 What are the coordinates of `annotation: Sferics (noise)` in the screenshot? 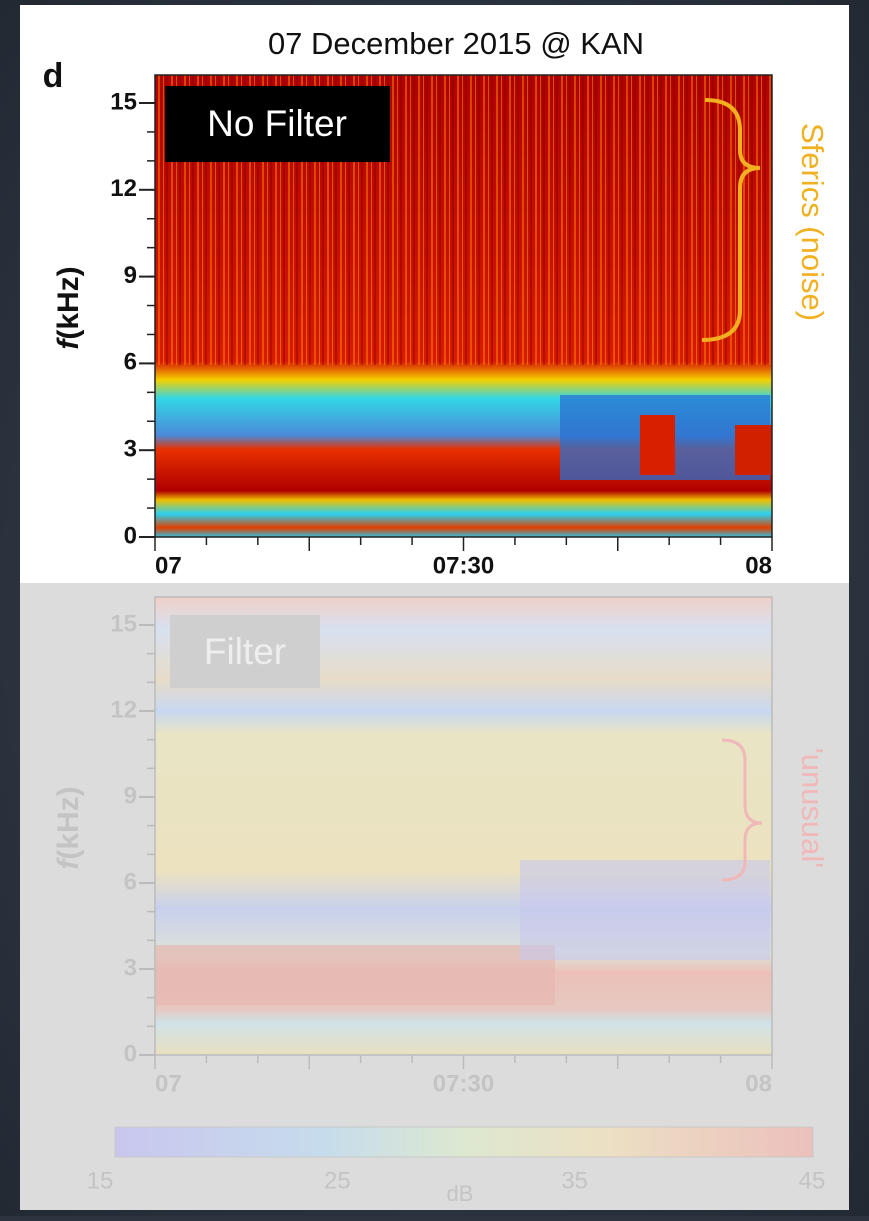 It's located at (812, 222).